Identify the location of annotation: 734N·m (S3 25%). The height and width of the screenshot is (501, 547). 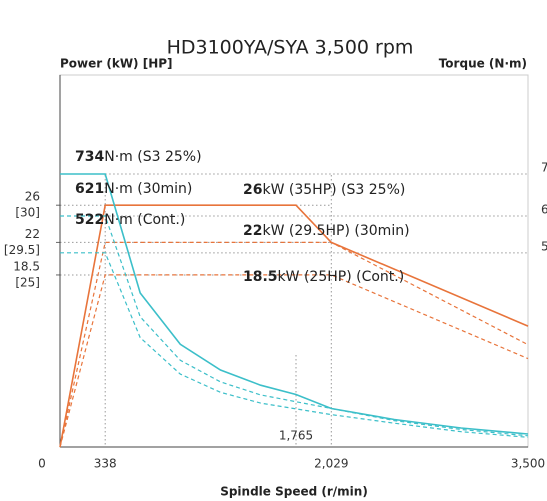
(138, 157).